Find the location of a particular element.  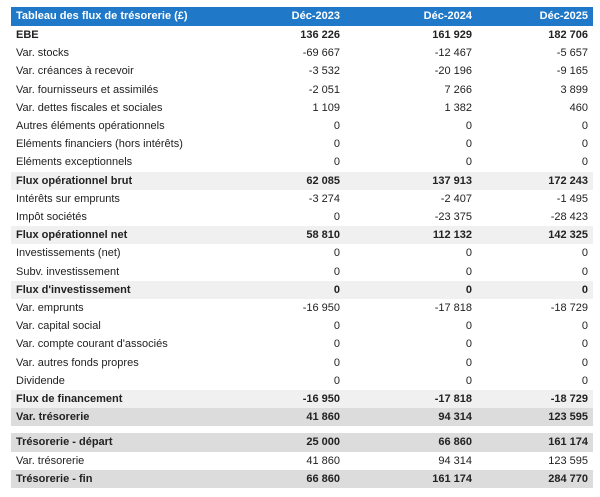

value-dec-2024: -23 375 is located at coordinates (453, 217).